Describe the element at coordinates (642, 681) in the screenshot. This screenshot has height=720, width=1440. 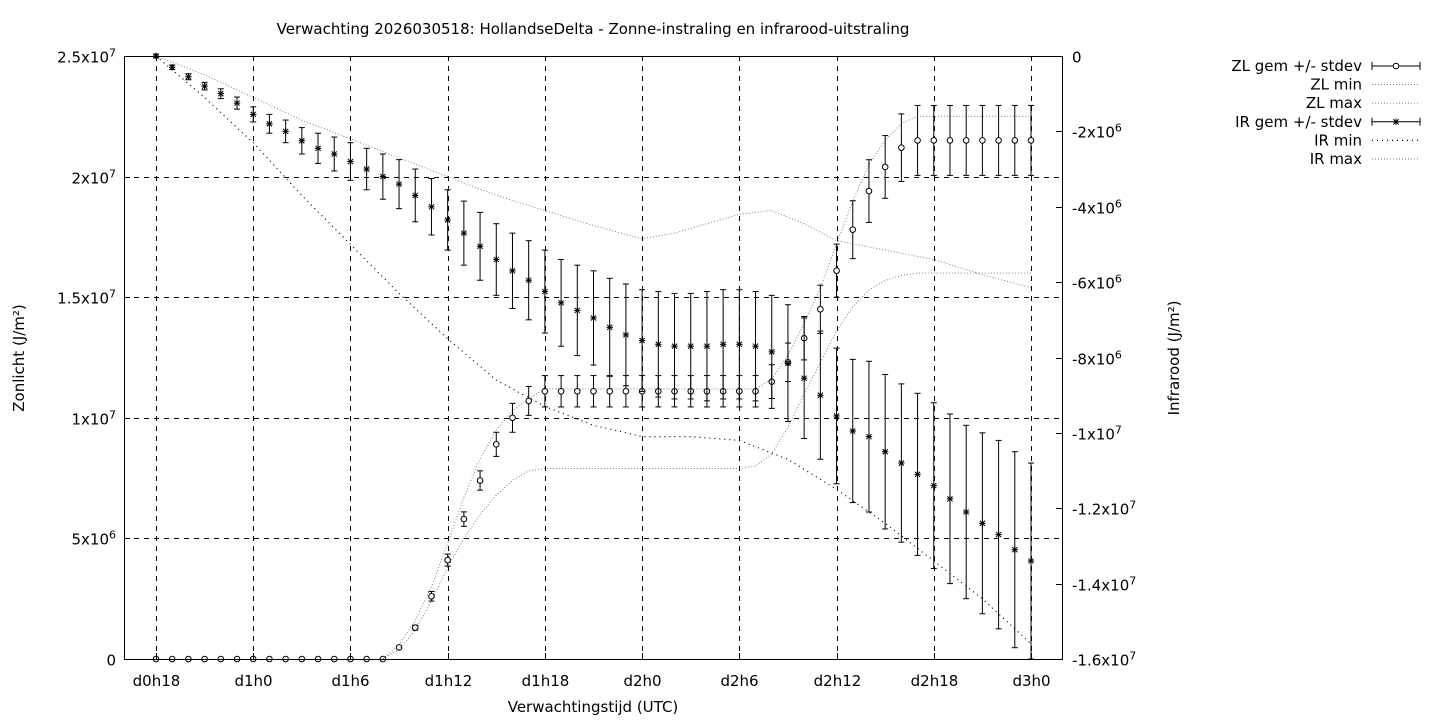
I see `x-tick-label: d2h0` at that location.